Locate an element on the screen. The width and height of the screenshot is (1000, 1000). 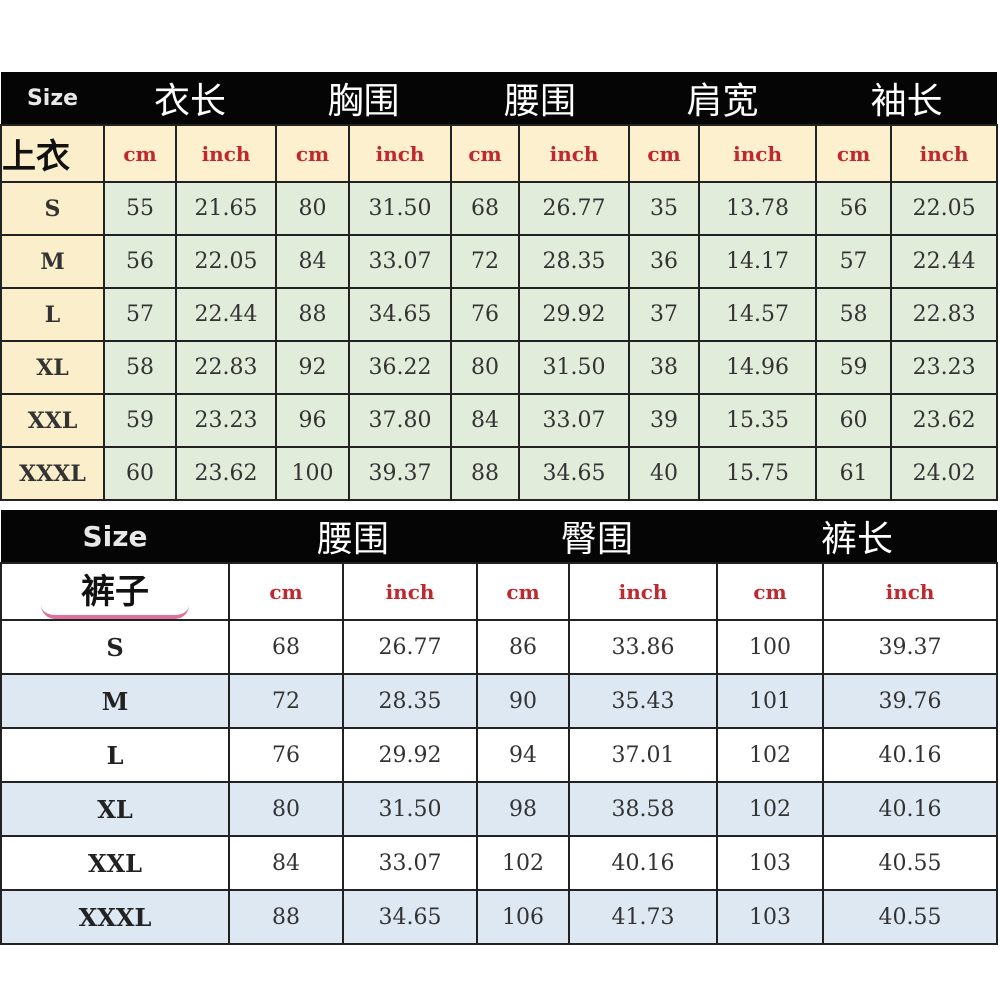
category-cell: 裤子 is located at coordinates (115, 591).